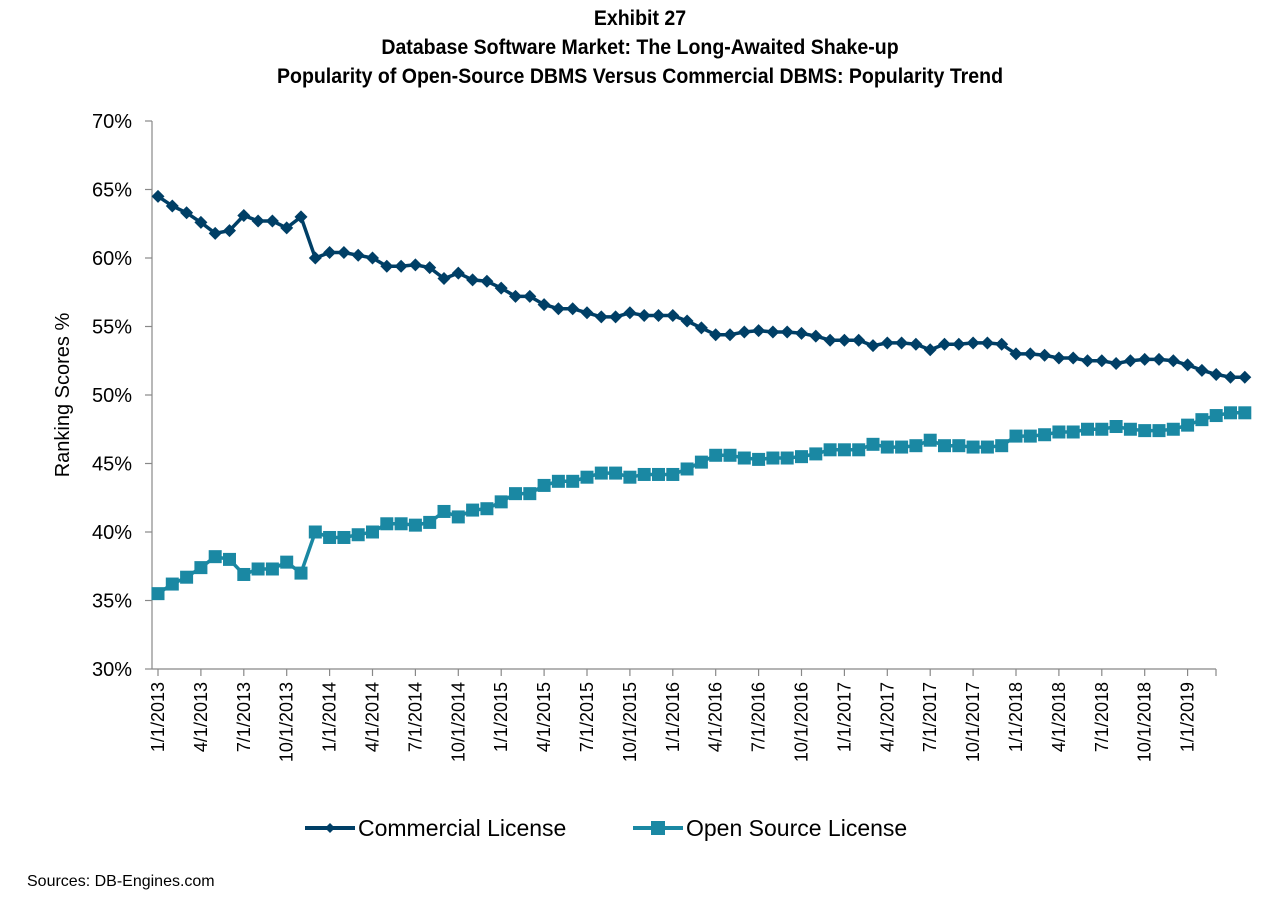 The width and height of the screenshot is (1280, 908). I want to click on legend-item-commercial-license: Commercial License, so click(435, 828).